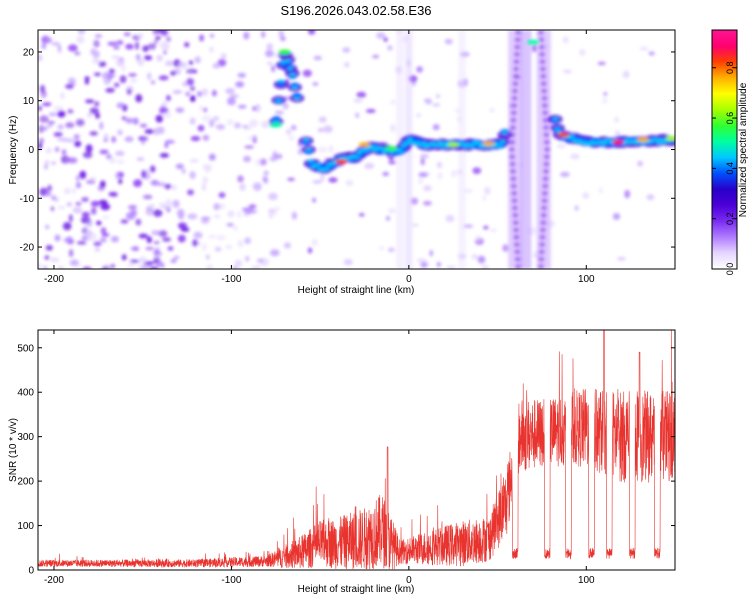  What do you see at coordinates (27, 199) in the screenshot?
I see `y-tick-label: -10` at bounding box center [27, 199].